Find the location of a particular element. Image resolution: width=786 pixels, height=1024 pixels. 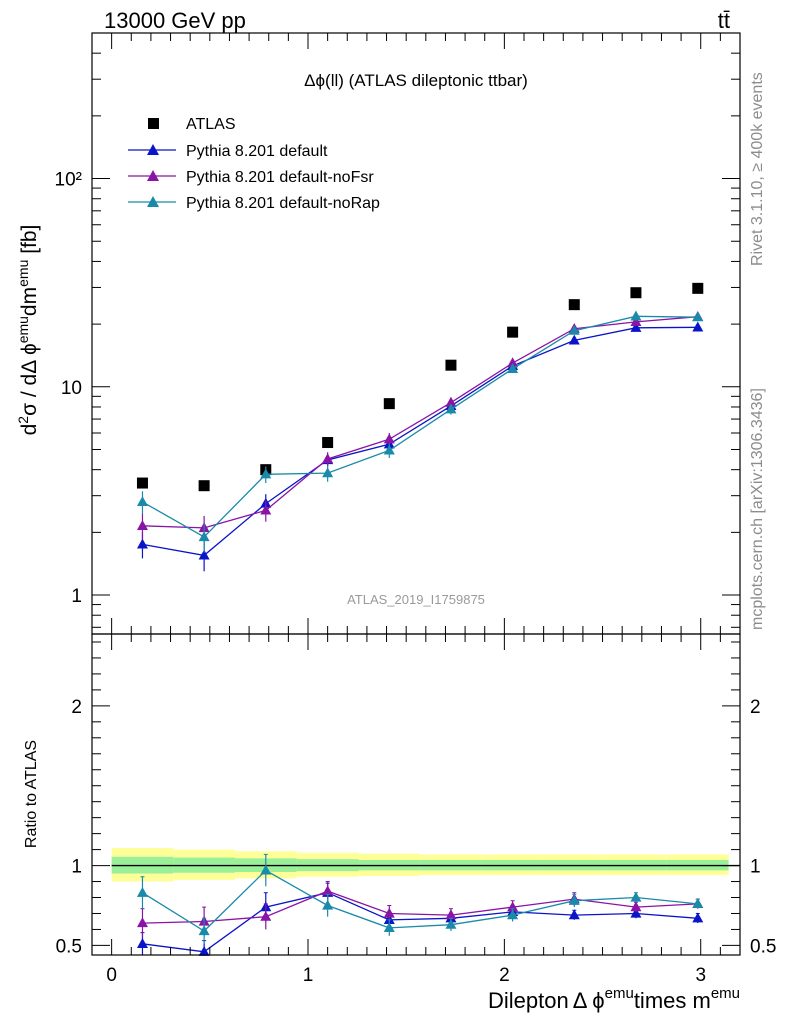

legend-item-nofsr: Pythia 8.201 default-noFsr is located at coordinates (251, 177).